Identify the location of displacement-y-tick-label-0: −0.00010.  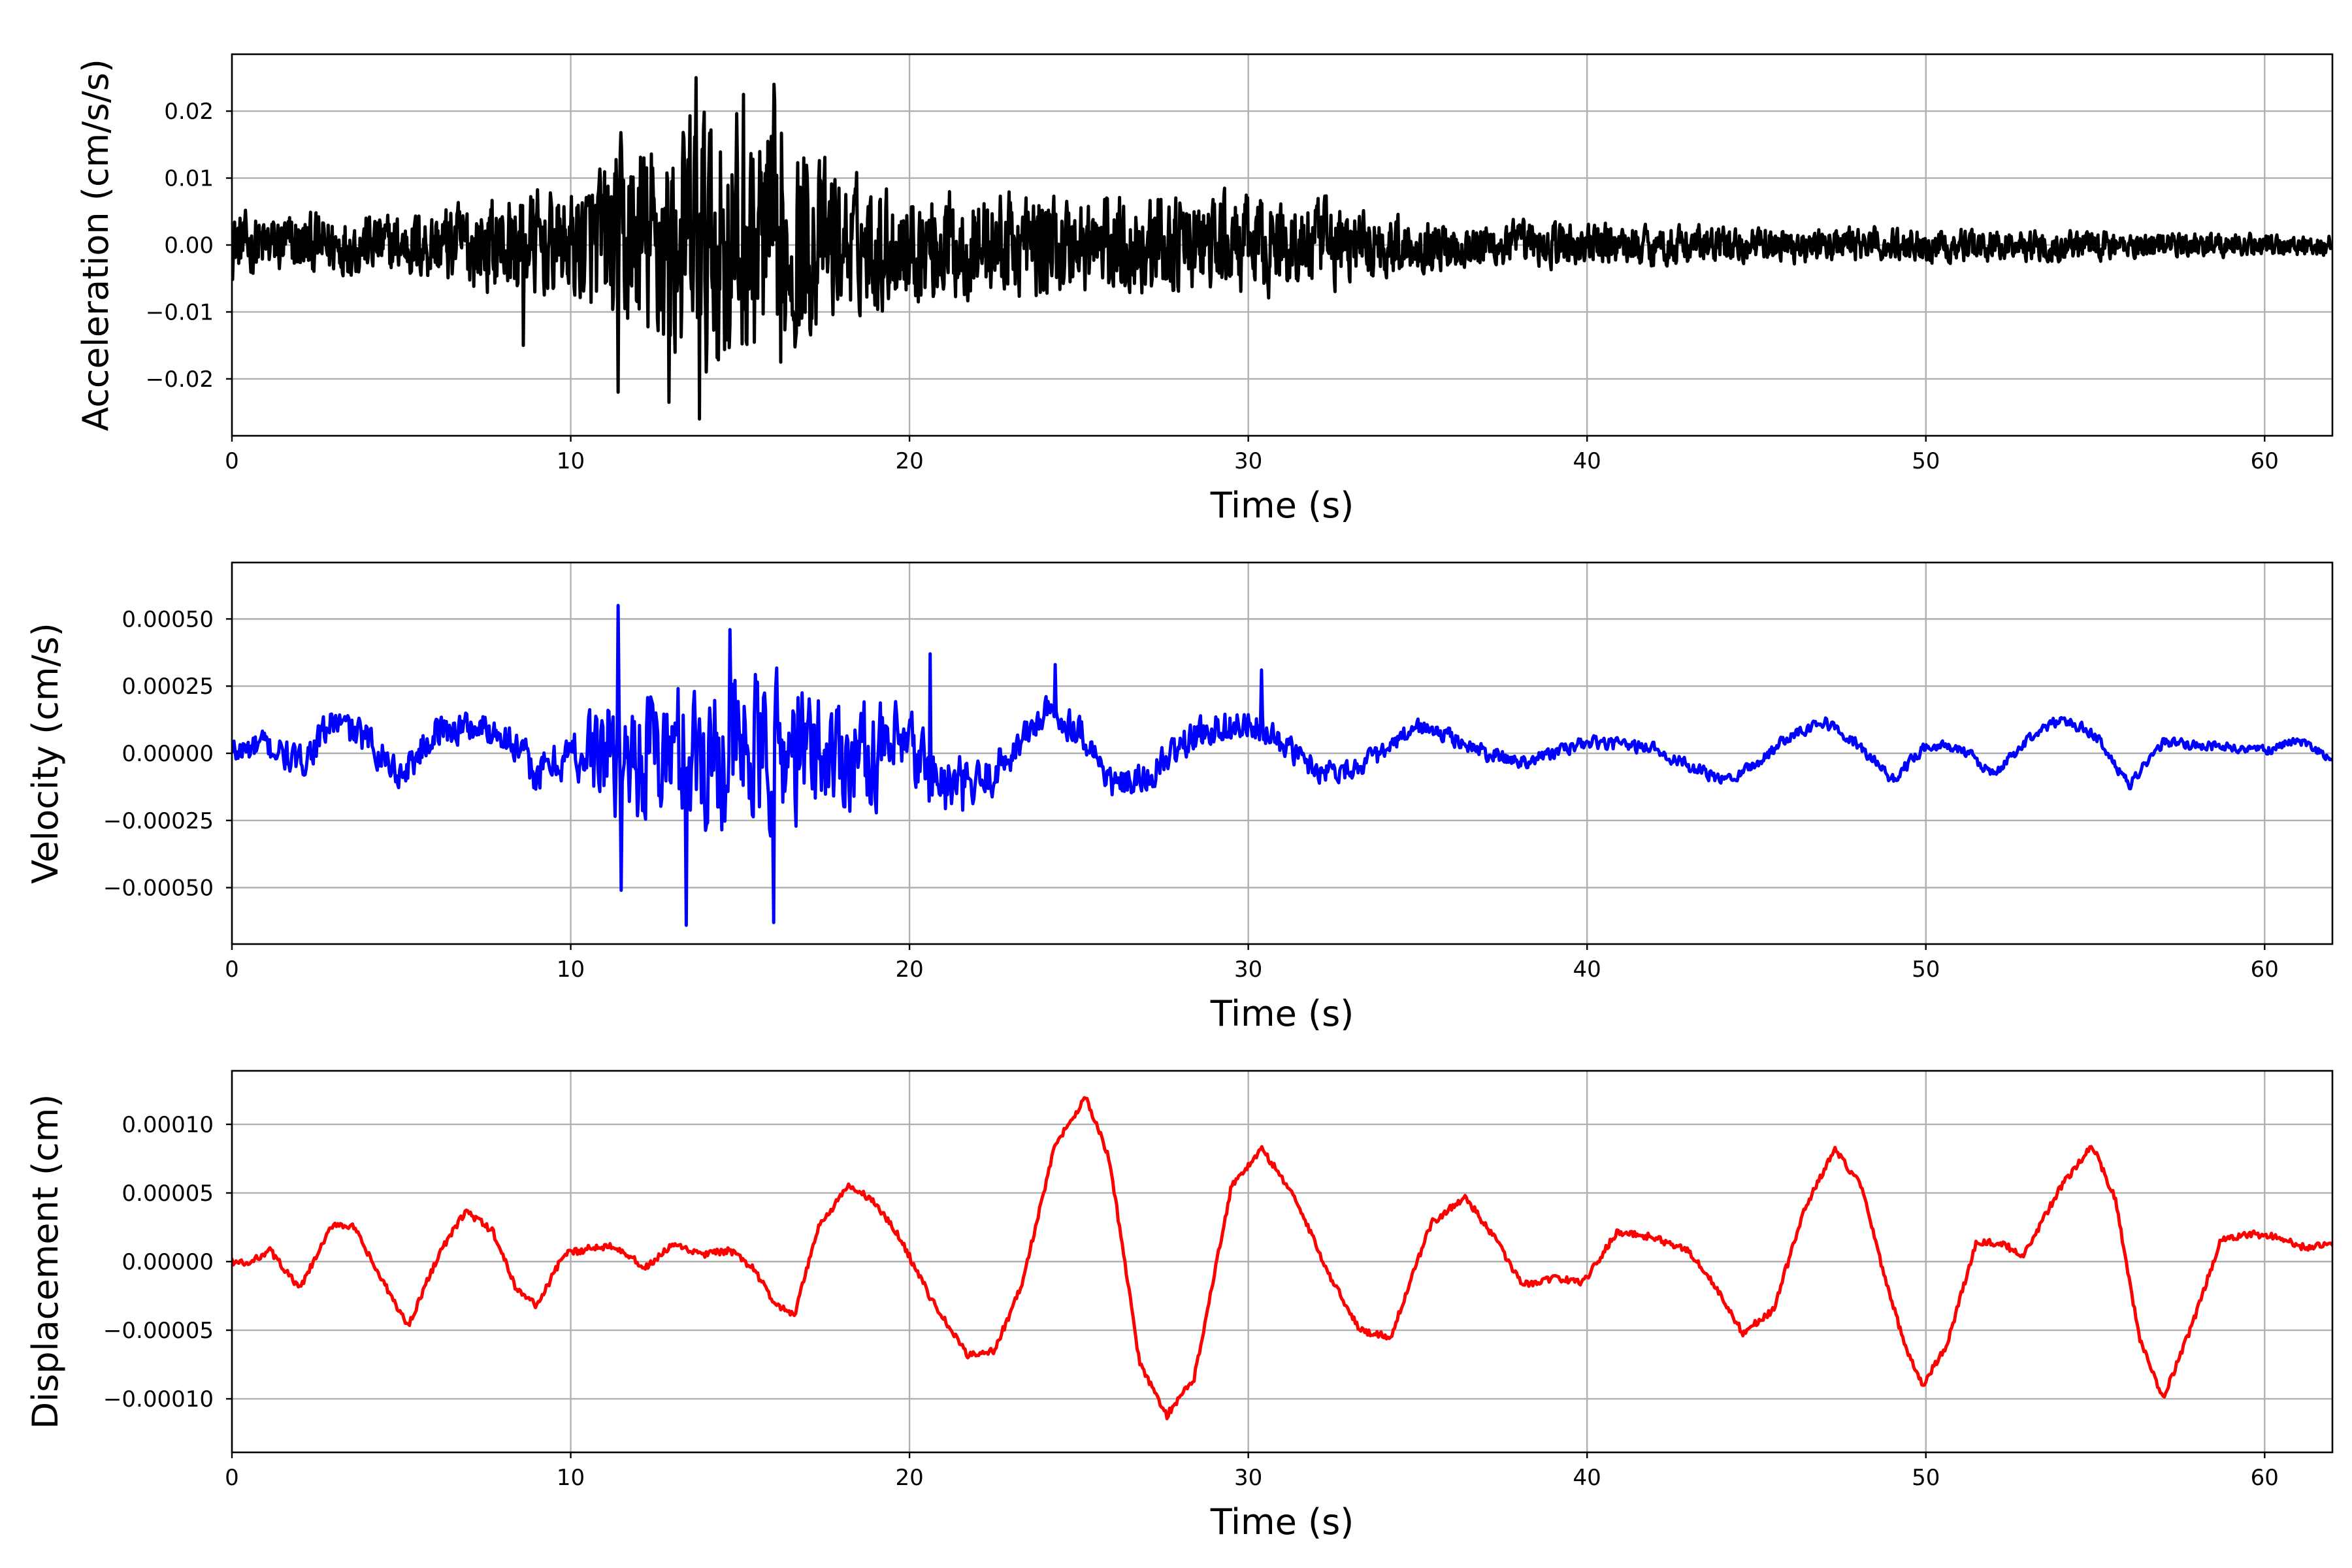
(158, 1399).